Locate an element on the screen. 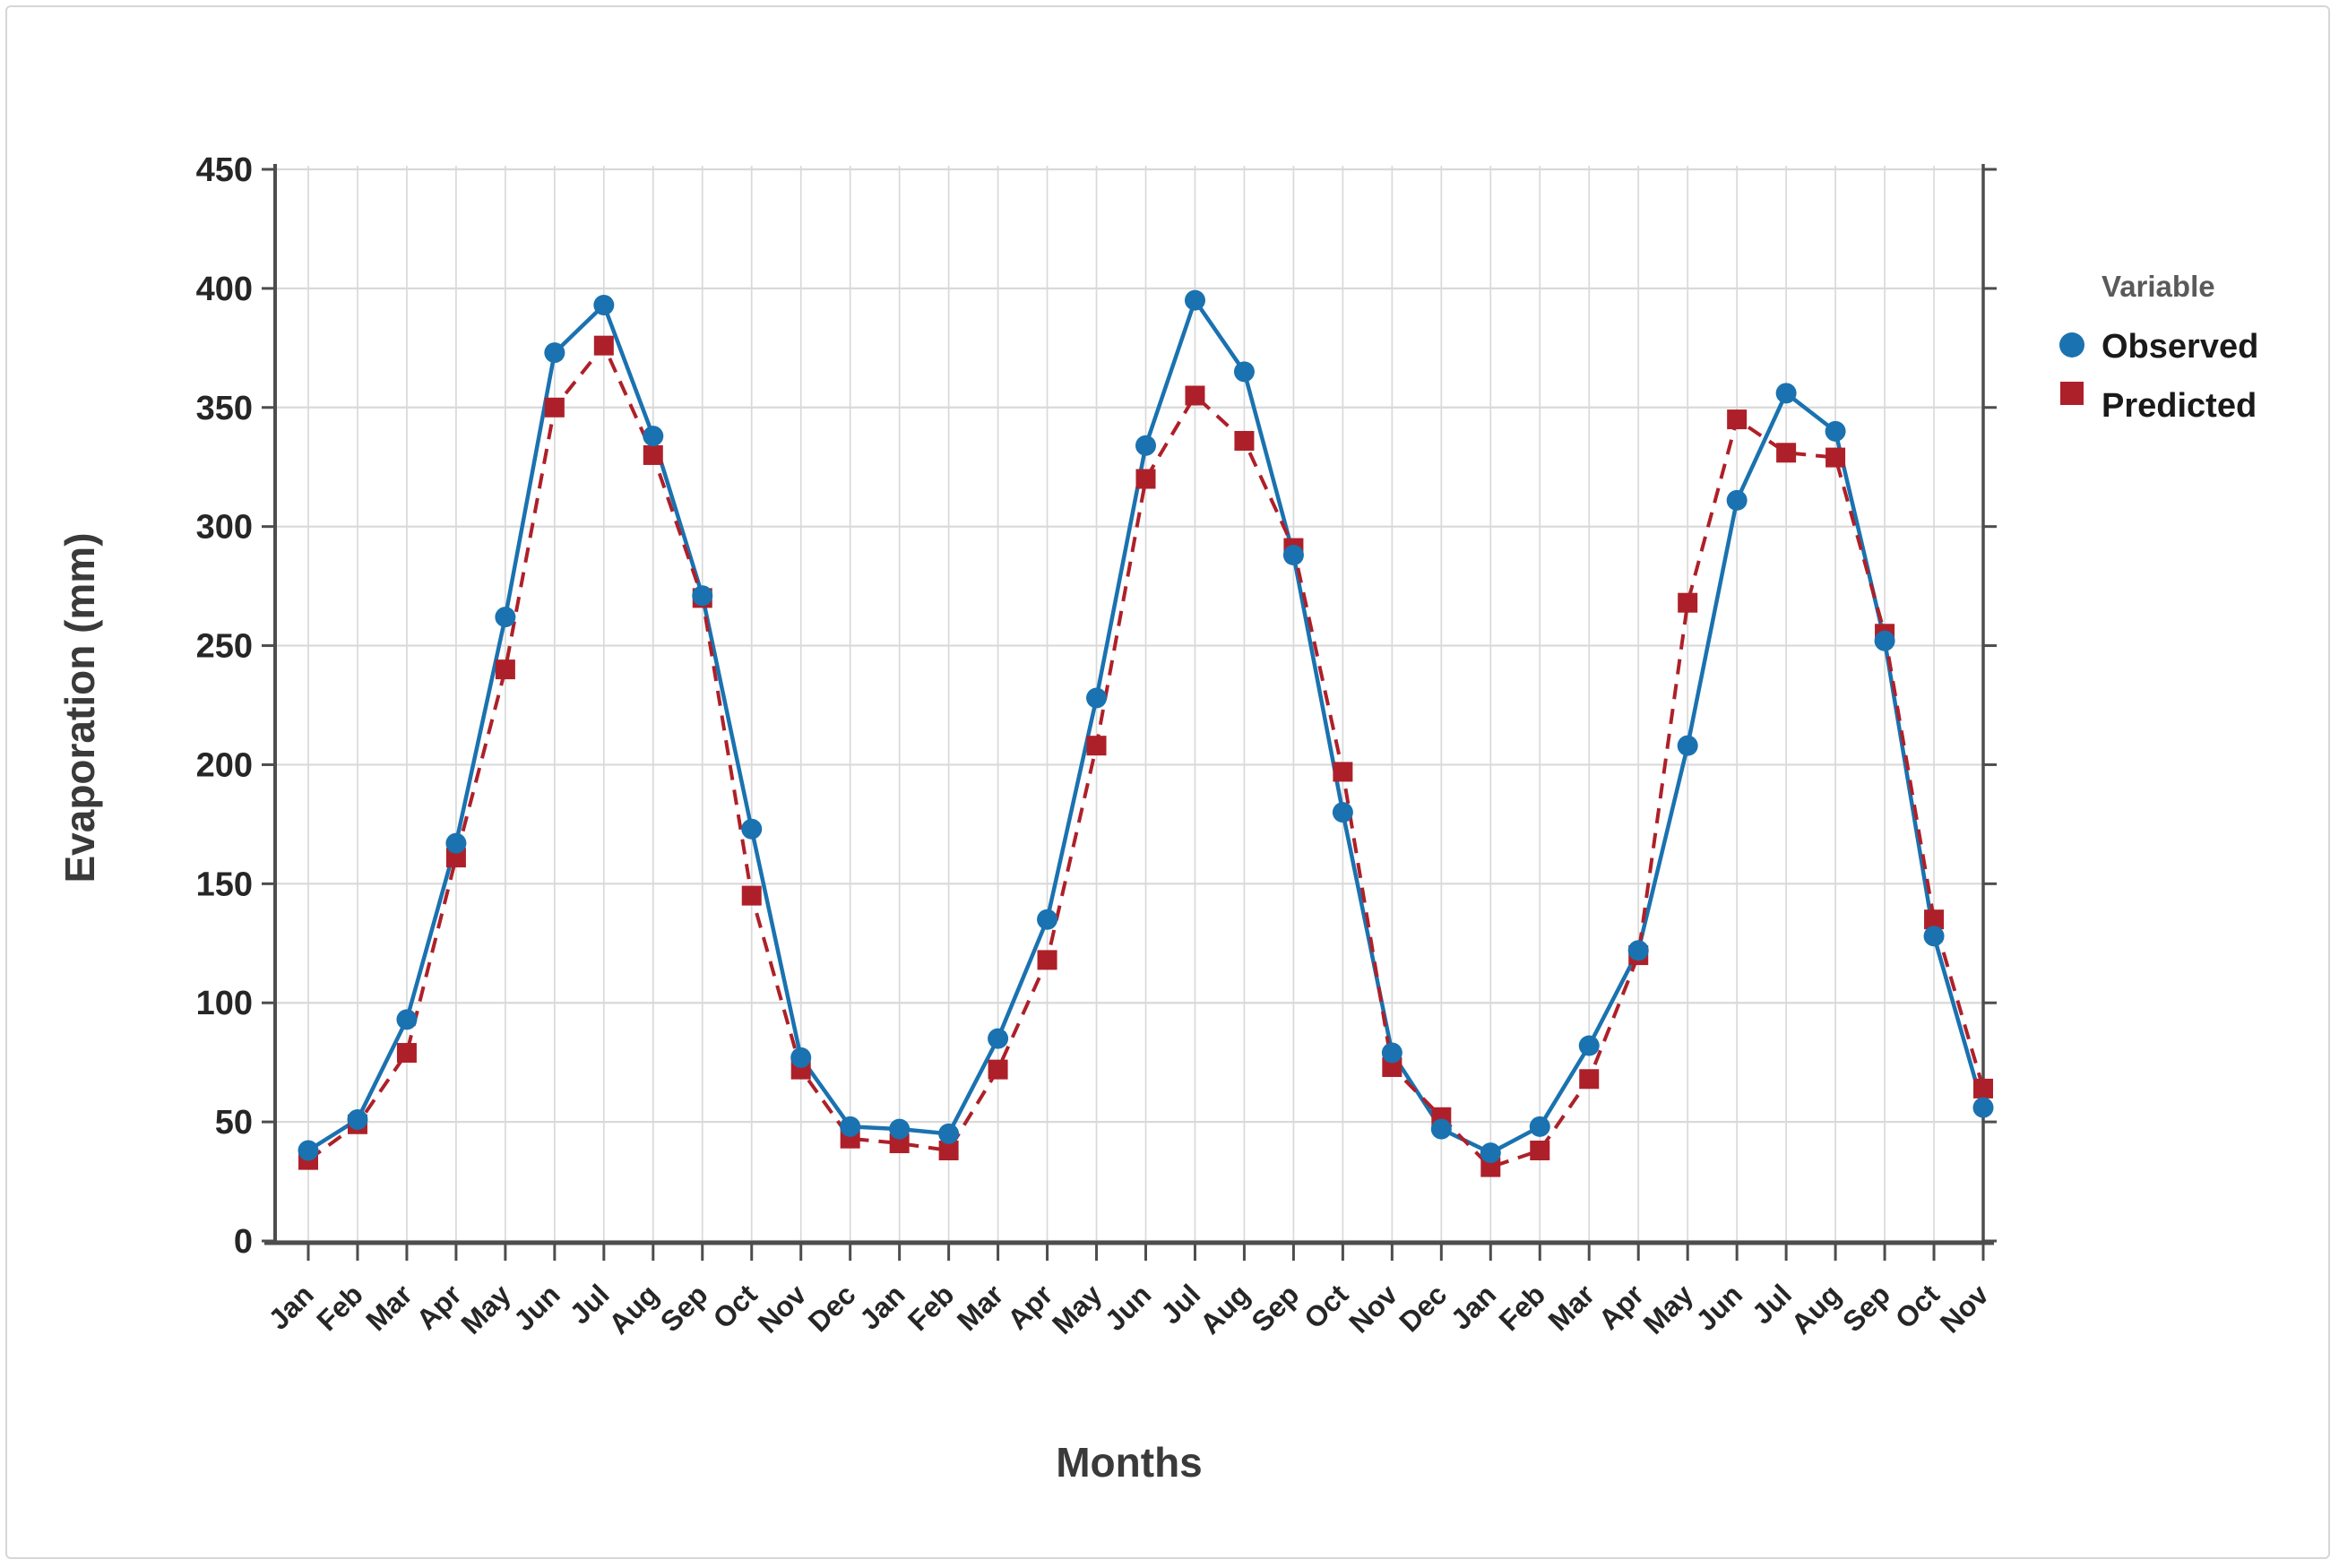  legend-observed-circle-icon is located at coordinates (2071, 345).